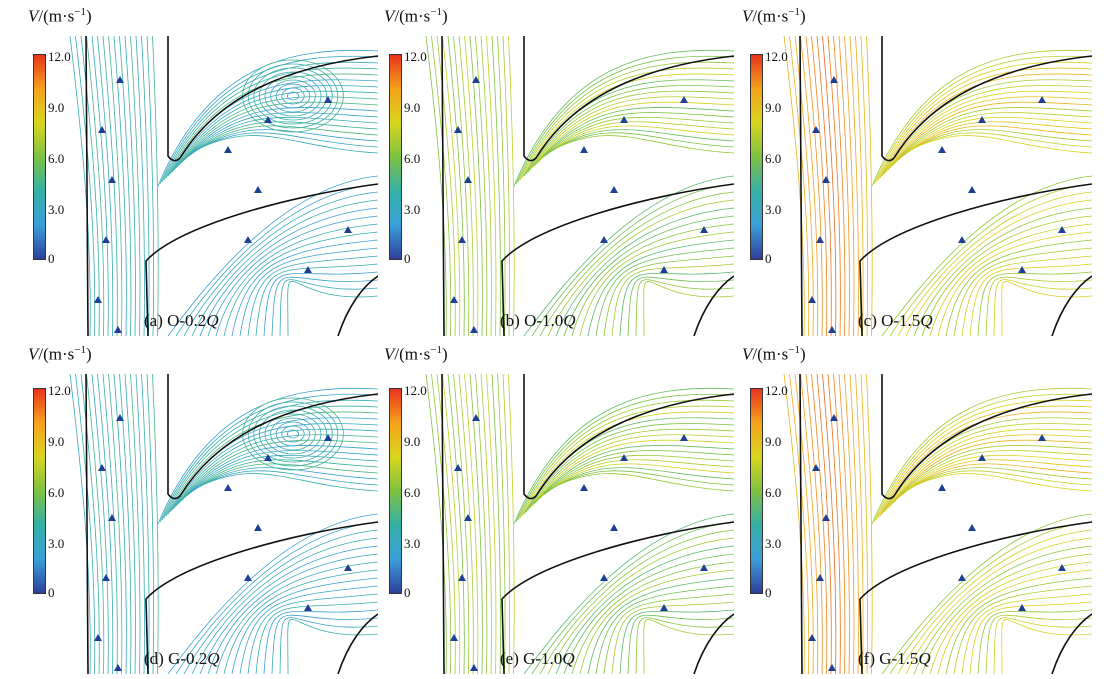  What do you see at coordinates (181, 321) in the screenshot?
I see `panel-caption: (a) O-0.2Q` at bounding box center [181, 321].